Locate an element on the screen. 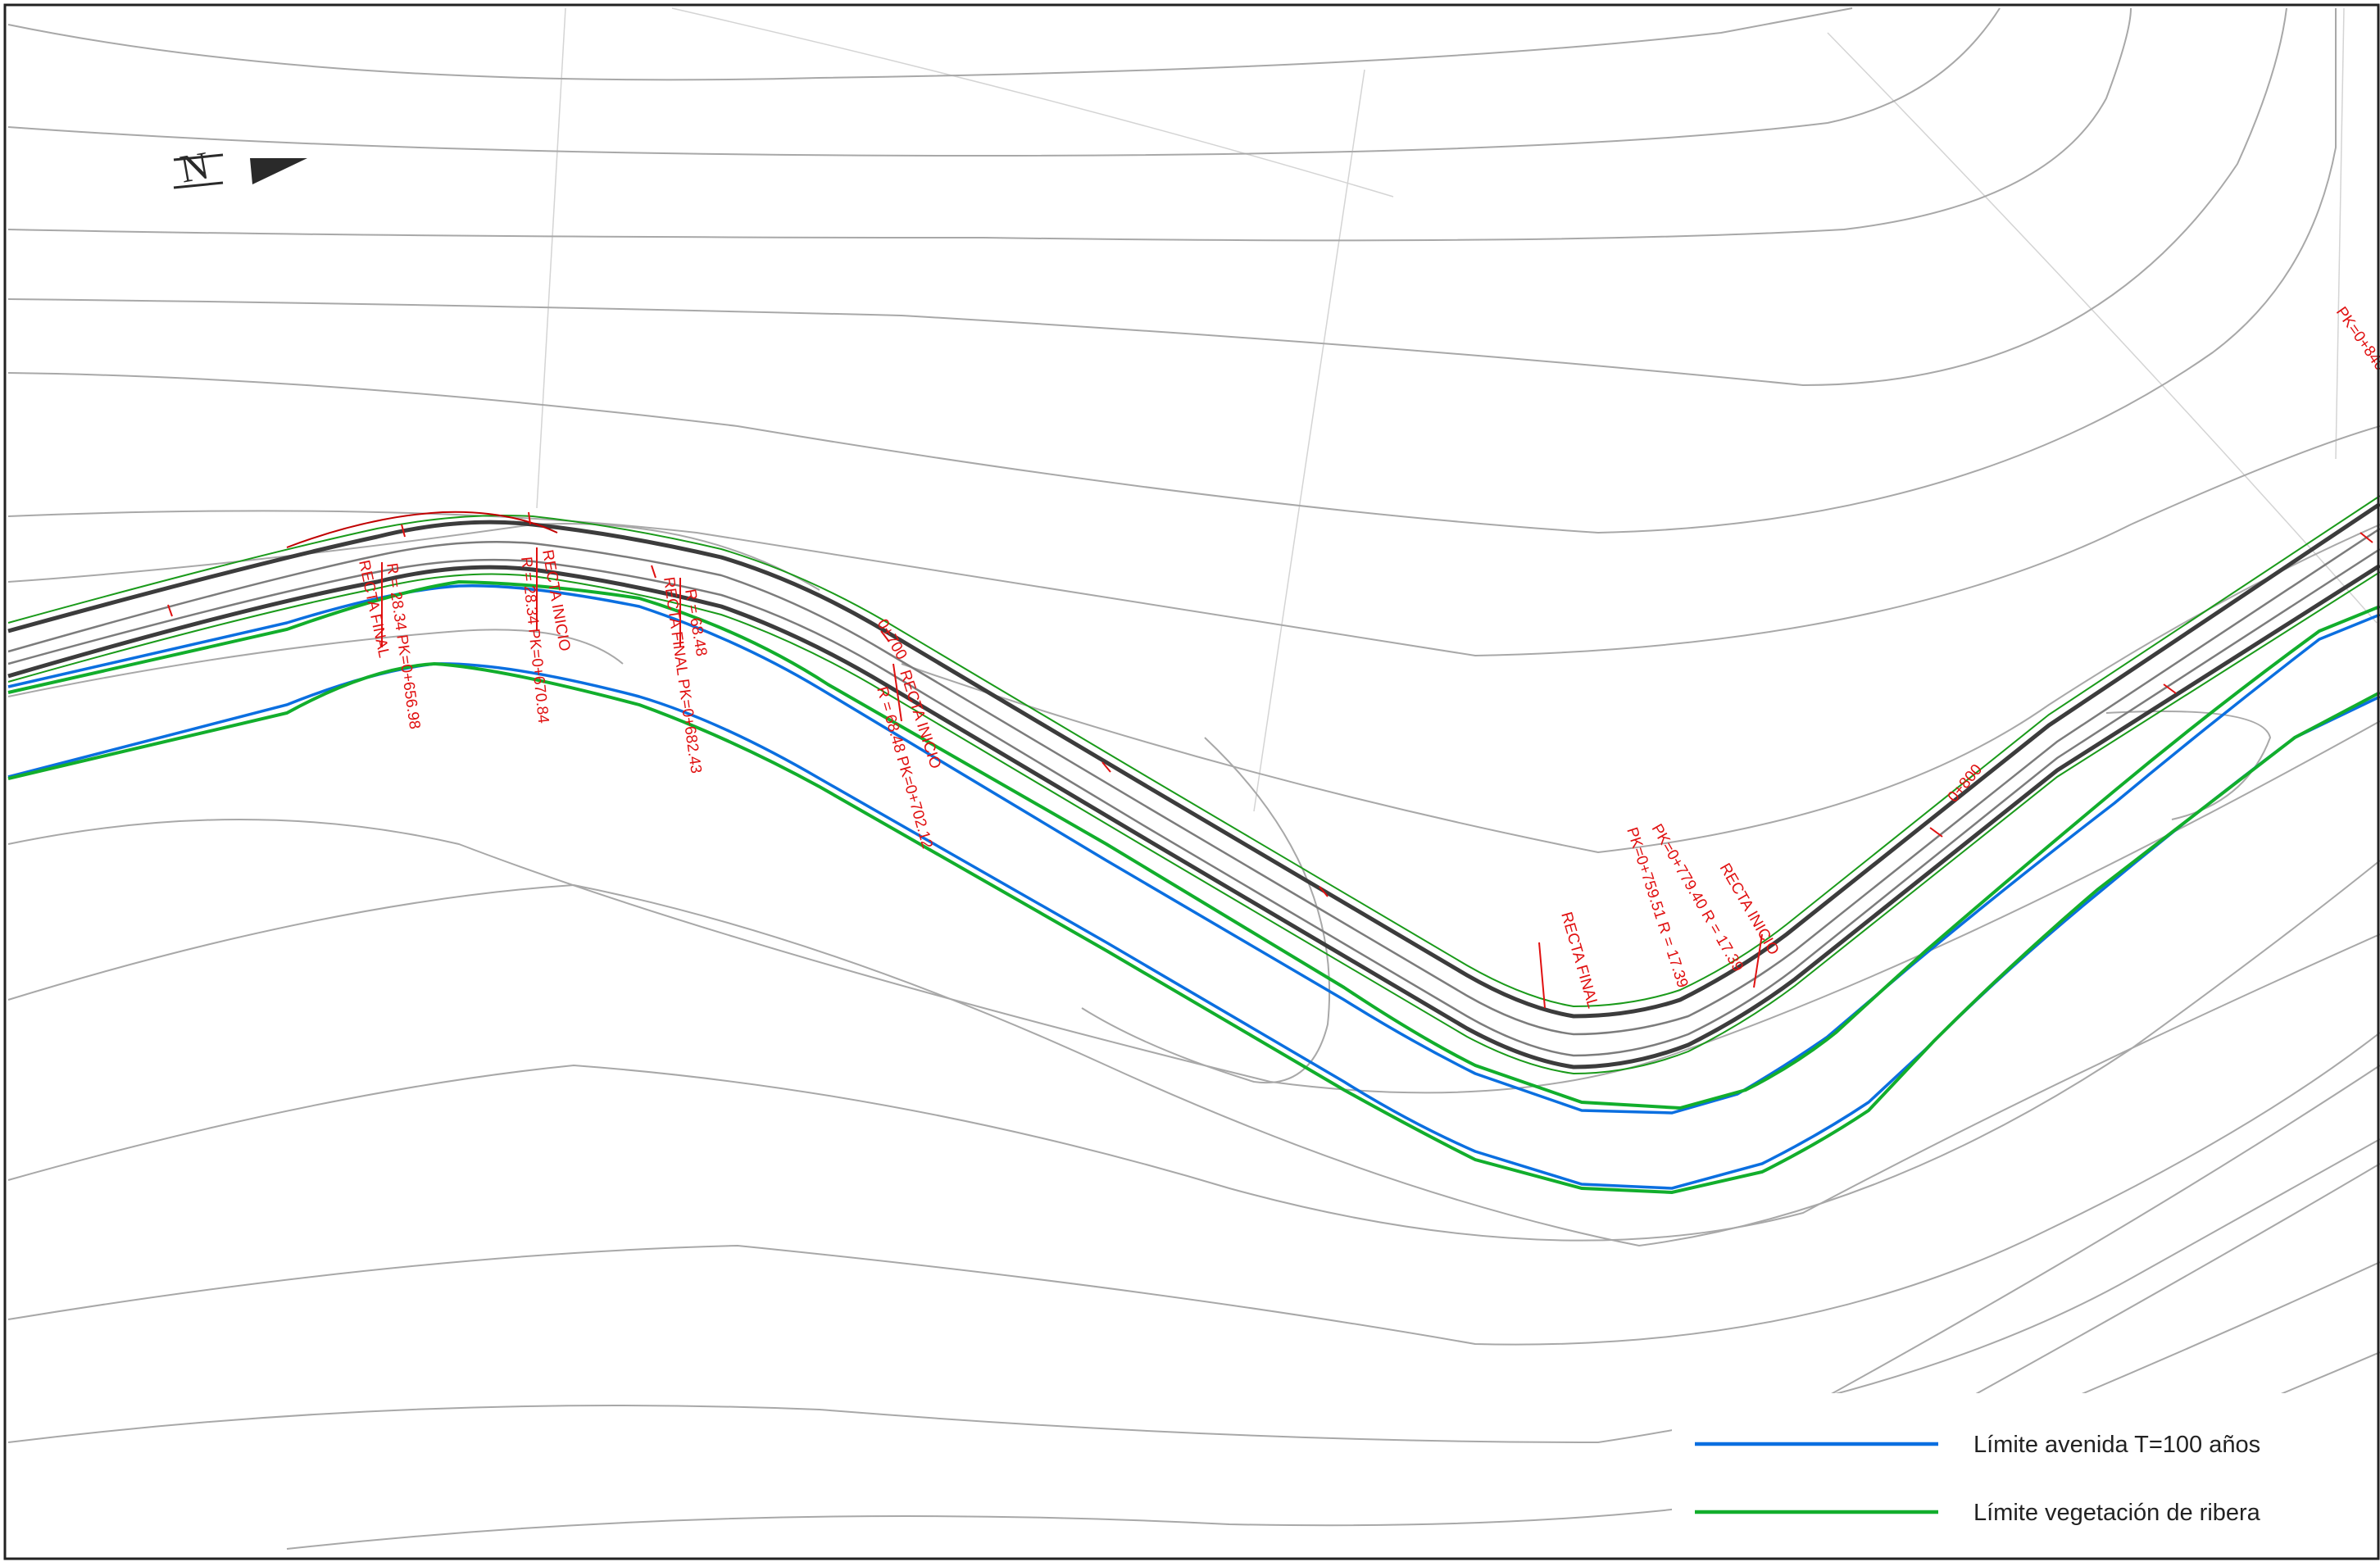  annotation-pk-840: PK=0+840 is located at coordinates (2356, 340).